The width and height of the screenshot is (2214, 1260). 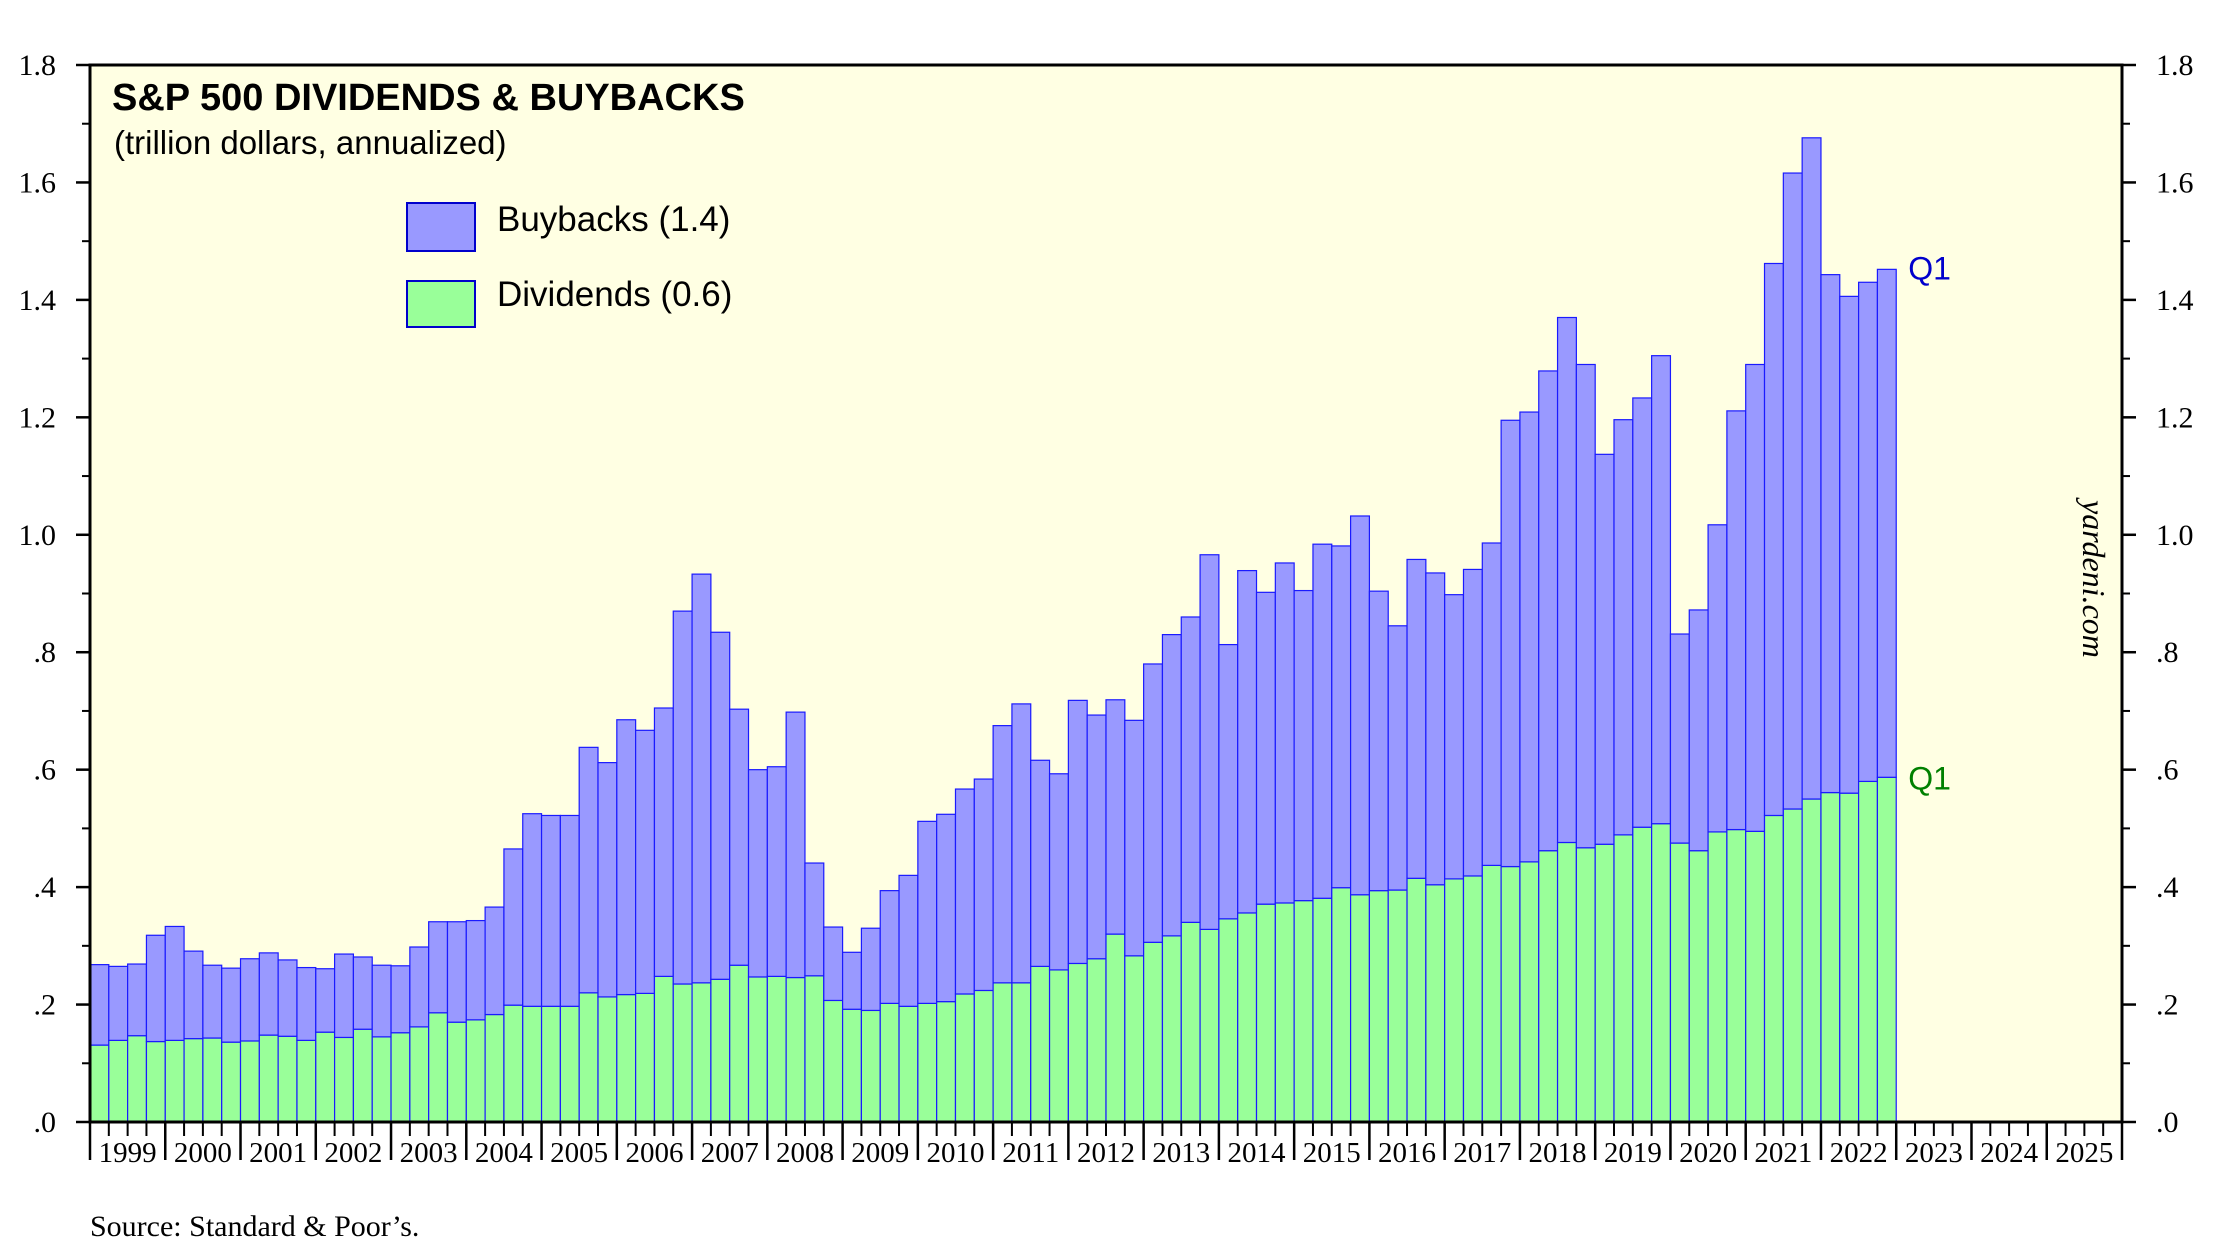 What do you see at coordinates (1929, 268) in the screenshot?
I see `end-label-buybacks: Q1` at bounding box center [1929, 268].